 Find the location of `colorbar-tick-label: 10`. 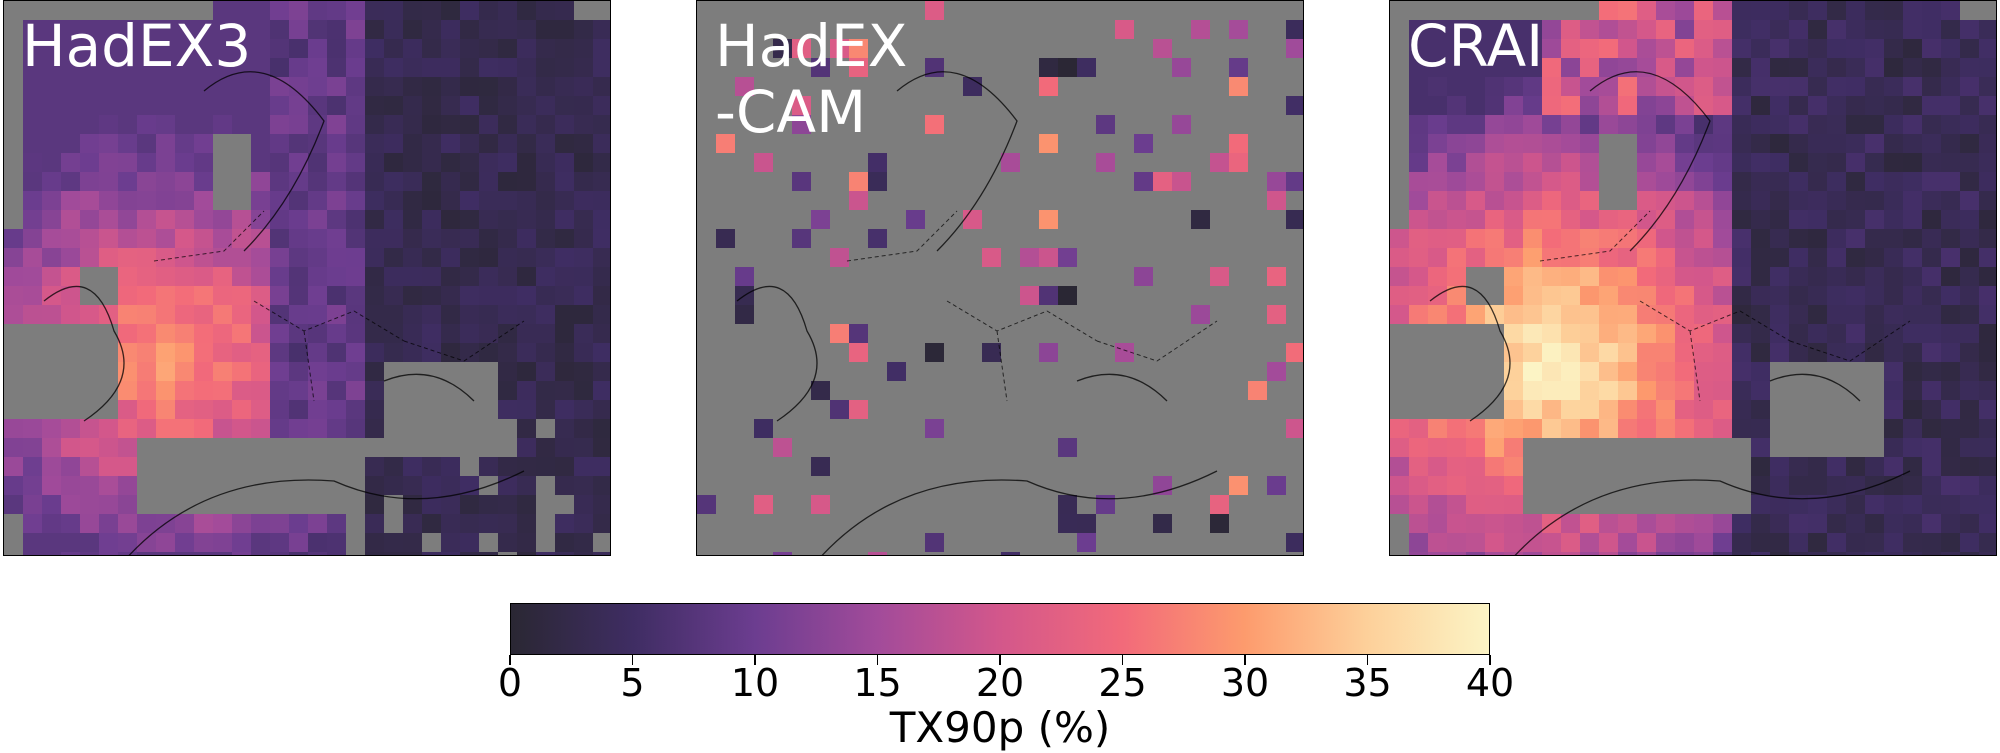

colorbar-tick-label: 10 is located at coordinates (755, 683).